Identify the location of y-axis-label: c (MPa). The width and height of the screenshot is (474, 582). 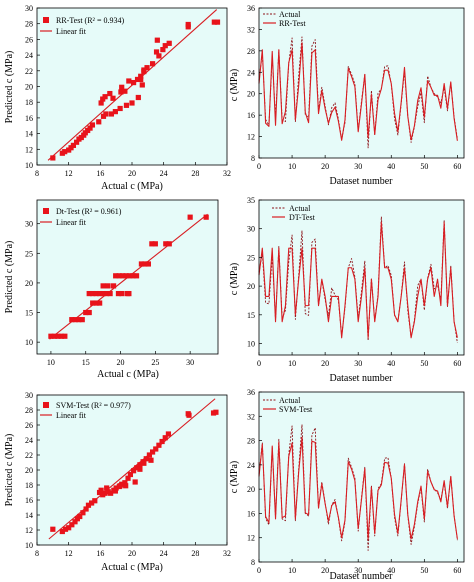
(234, 85).